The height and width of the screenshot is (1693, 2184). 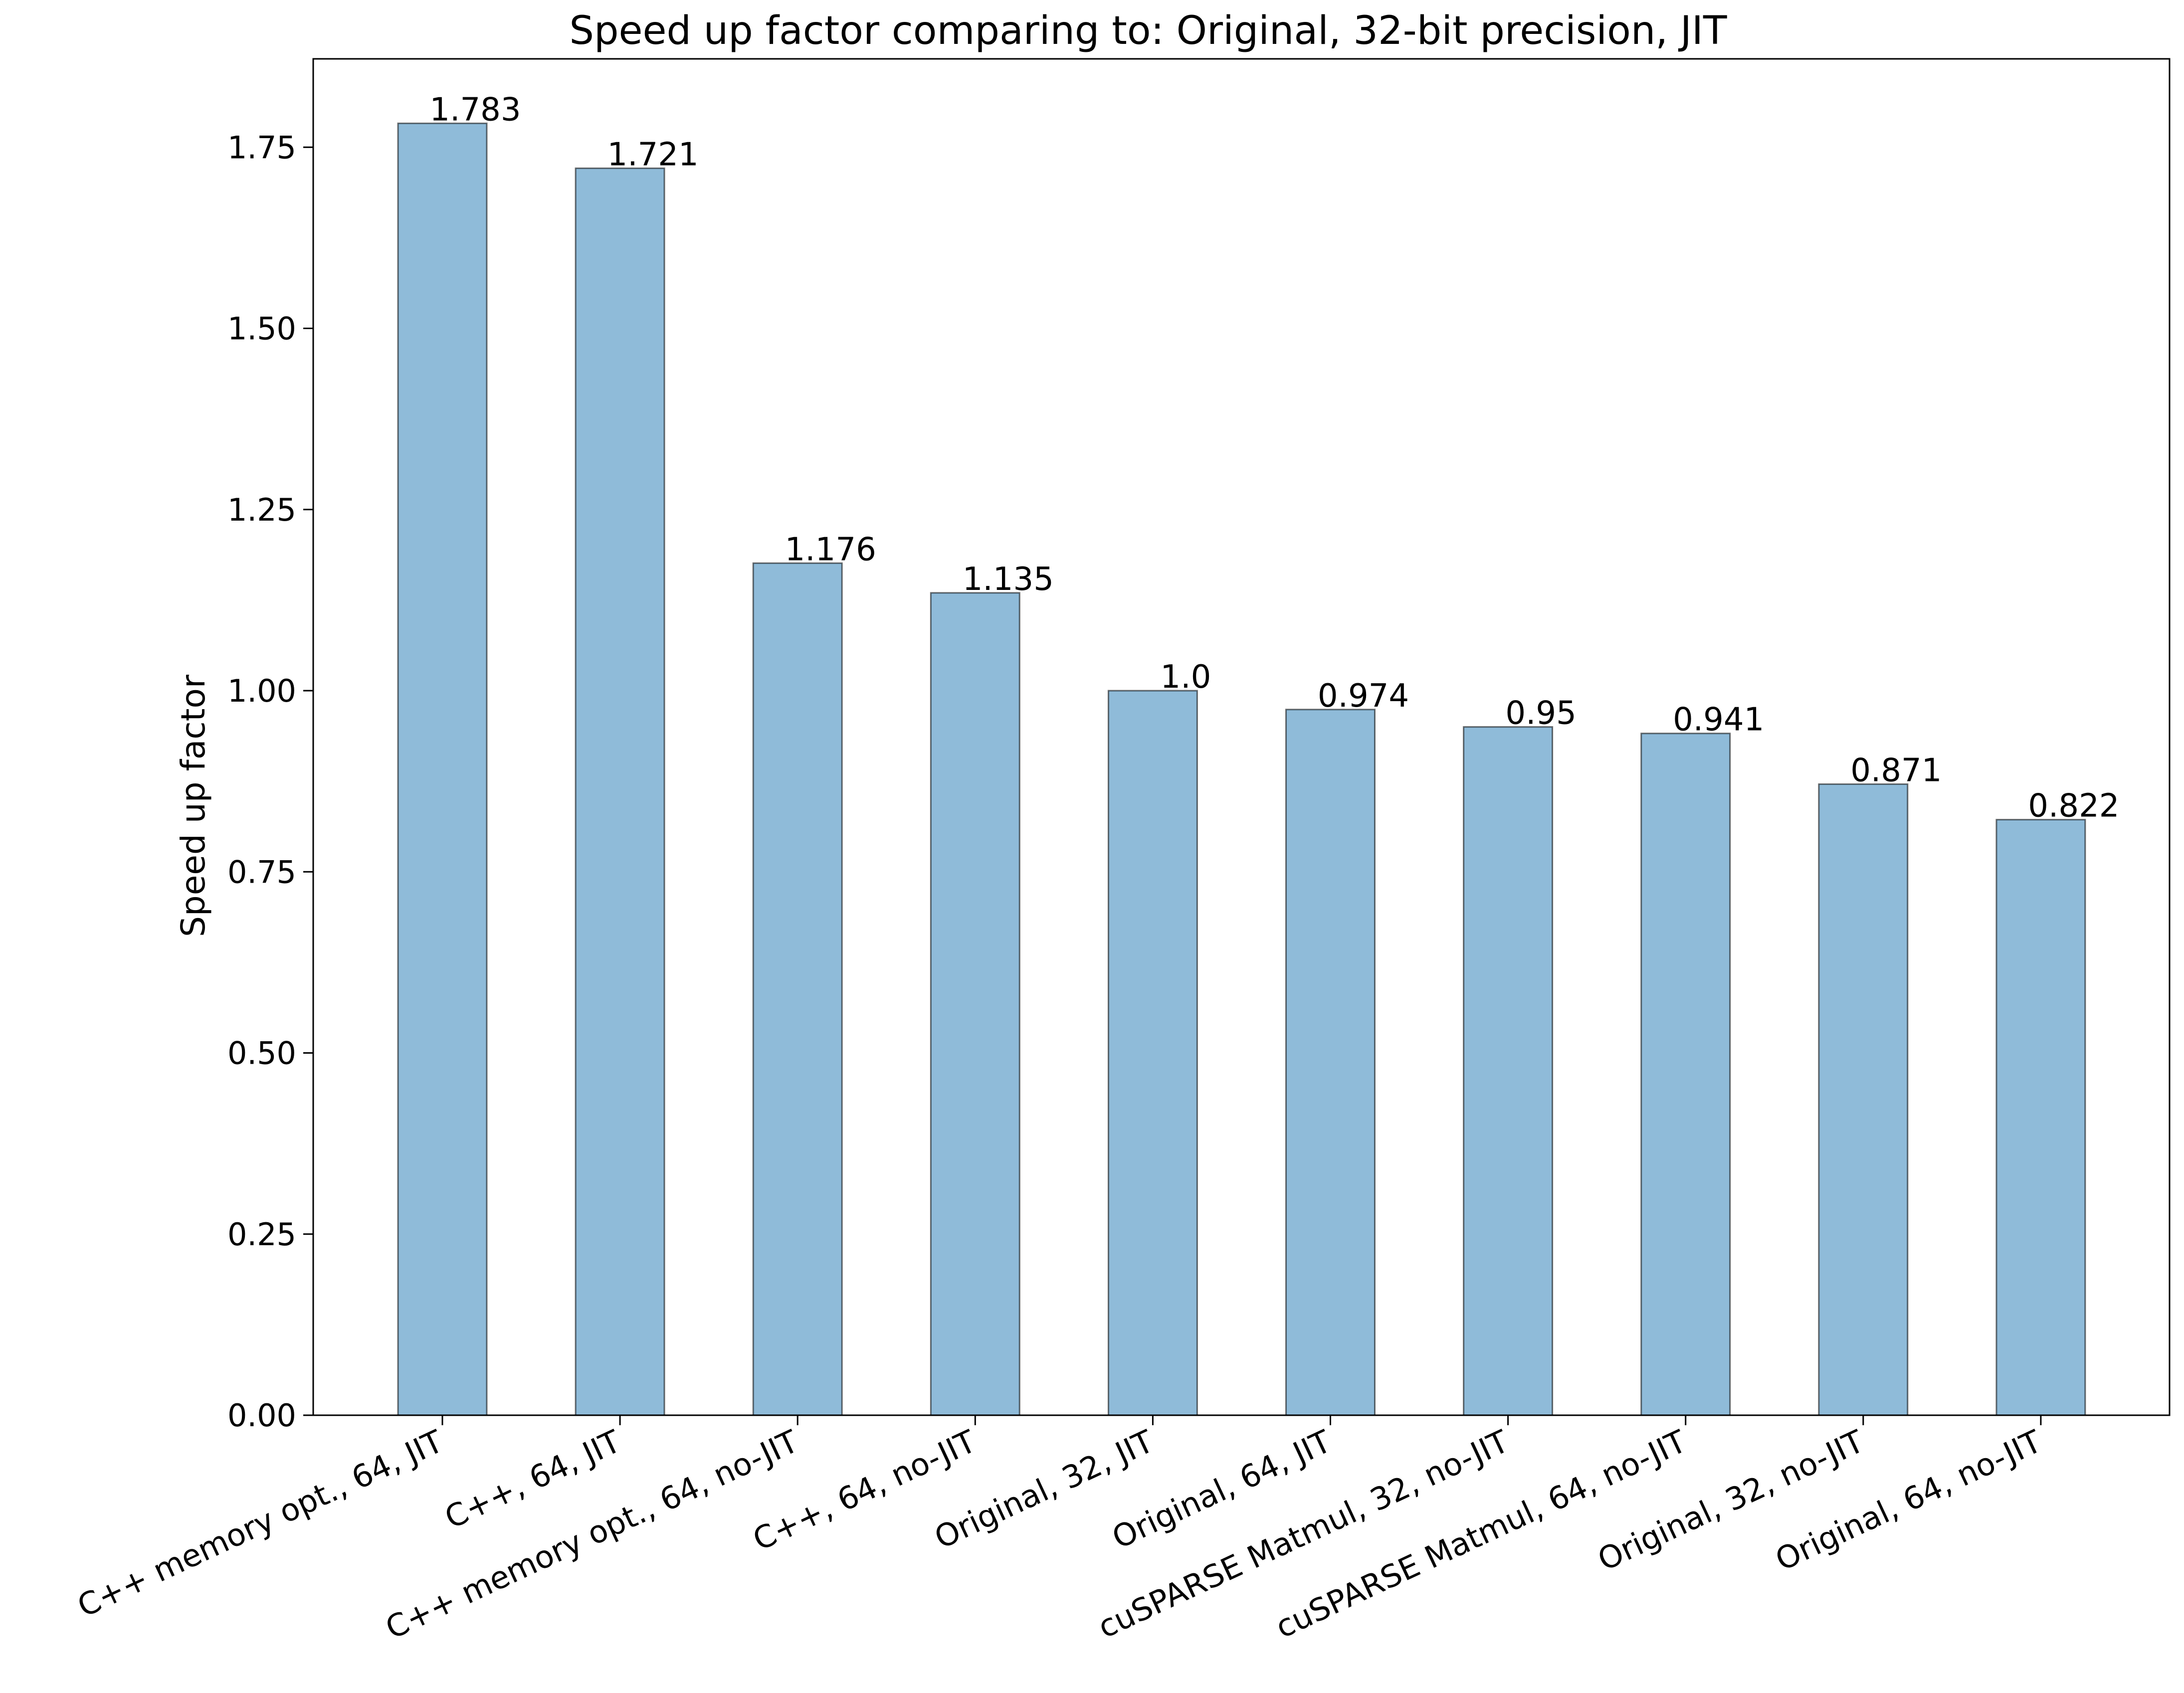 I want to click on bar-value-label-9: 0.871, so click(x=1896, y=770).